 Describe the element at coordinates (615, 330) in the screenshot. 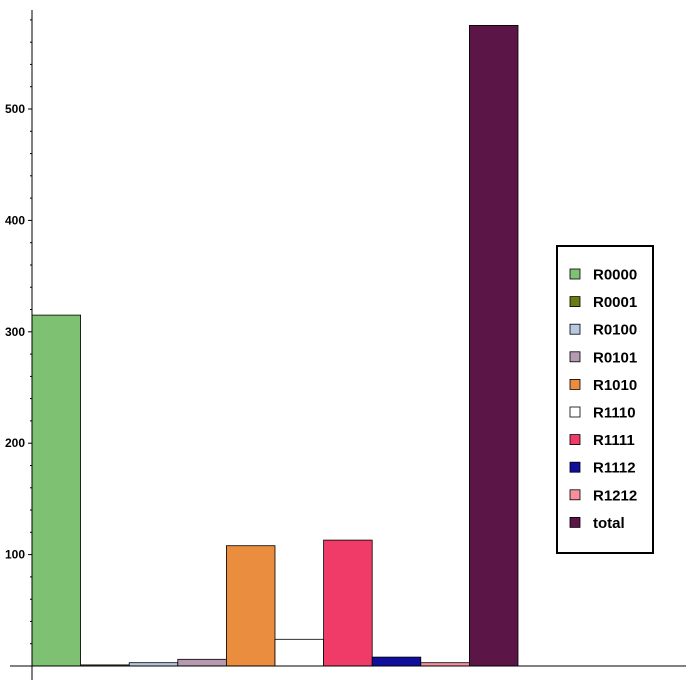

I see `legend-label-r0100: R0100` at that location.